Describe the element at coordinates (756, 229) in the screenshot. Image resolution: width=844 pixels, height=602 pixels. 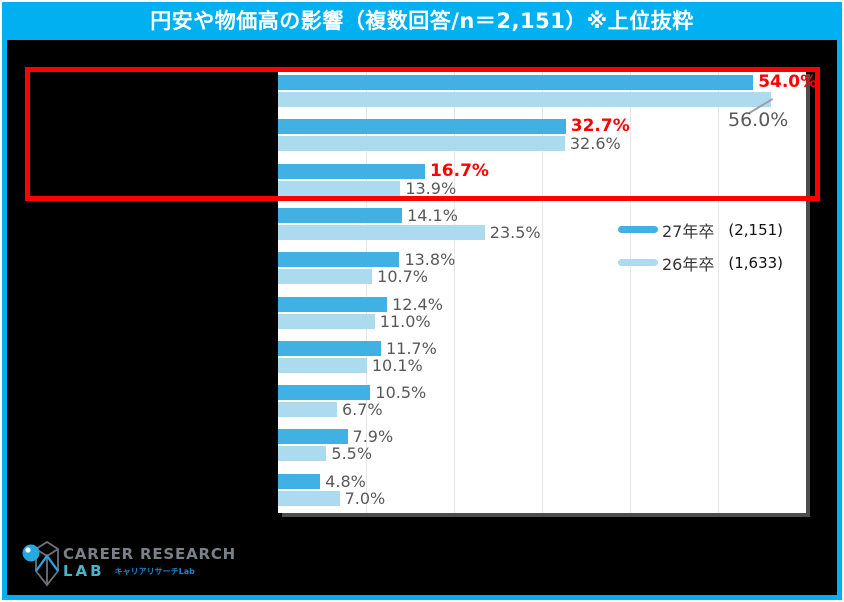
I see `legend-count-27: (2,151)` at that location.